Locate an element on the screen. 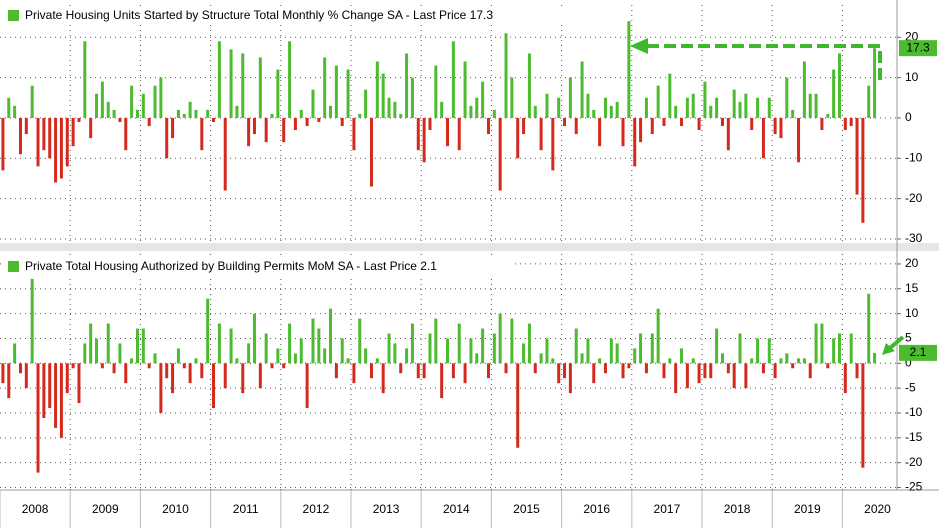 The image size is (939, 528). y-tick-label: -20 is located at coordinates (914, 462).